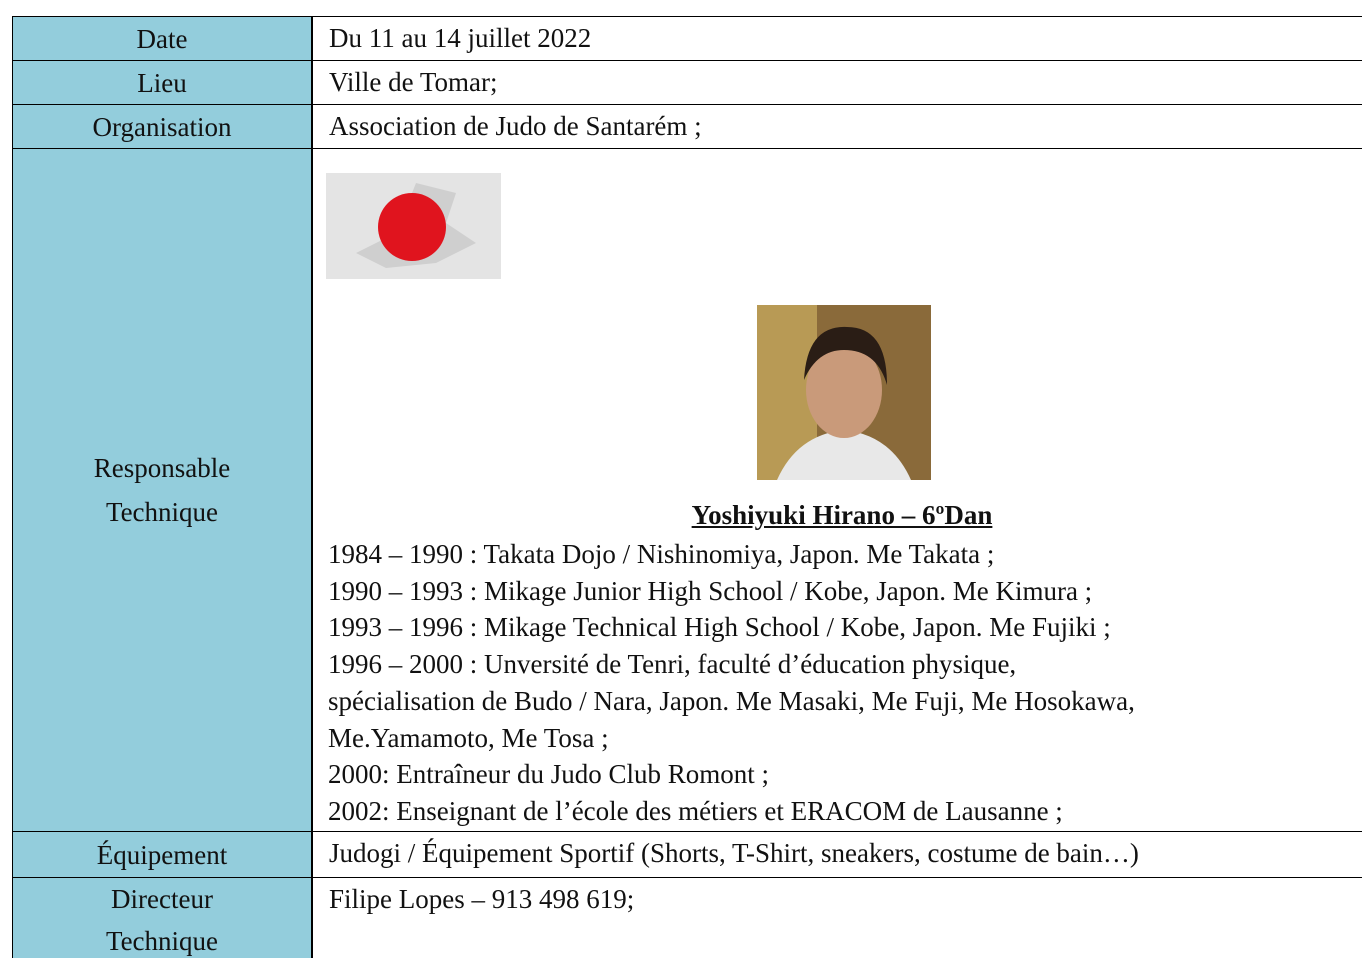  Describe the element at coordinates (162, 917) in the screenshot. I see `row-label: Directeur Technique` at that location.